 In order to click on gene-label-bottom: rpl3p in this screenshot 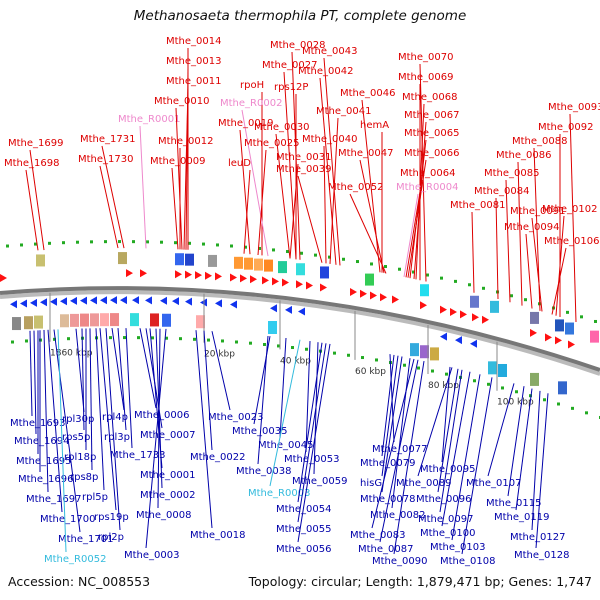, I will do `click(117, 437)`.